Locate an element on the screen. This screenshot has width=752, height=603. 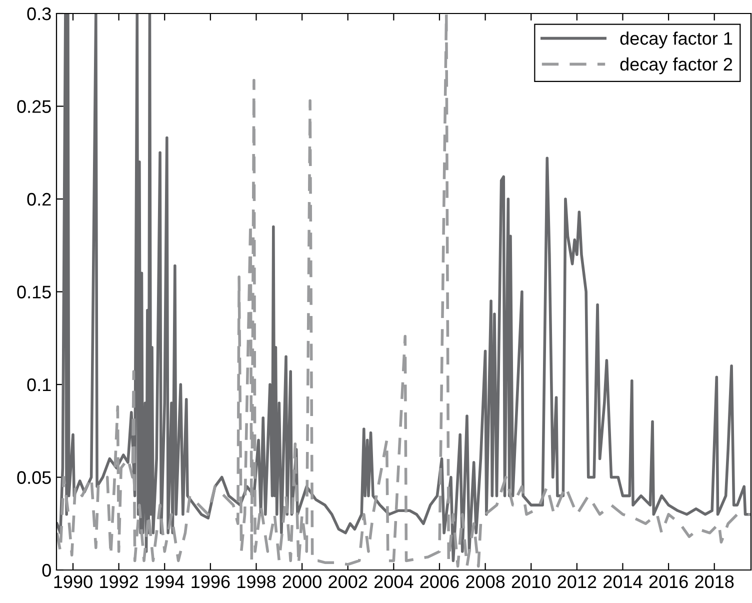
x-tick-label: 2002 is located at coordinates (348, 581).